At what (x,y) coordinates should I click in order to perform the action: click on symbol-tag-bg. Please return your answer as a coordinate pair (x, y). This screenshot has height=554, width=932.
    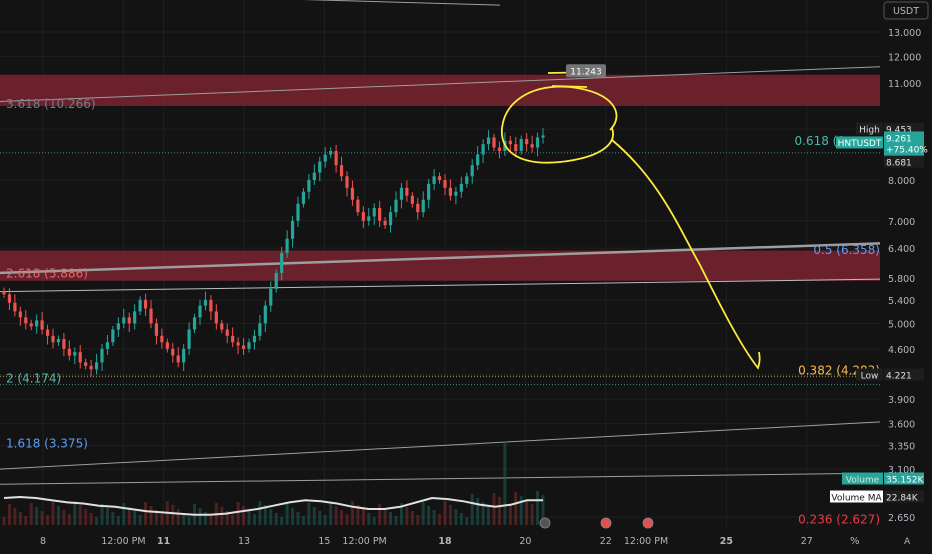
    Looking at the image, I should click on (859, 142).